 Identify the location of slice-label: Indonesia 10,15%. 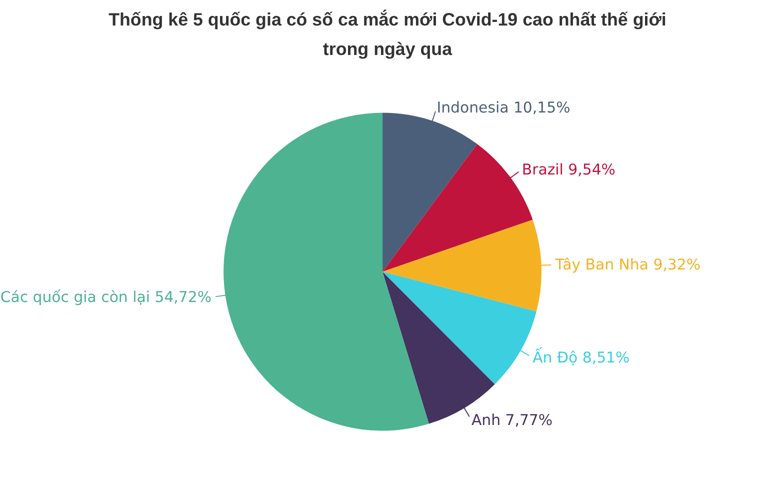
(503, 107).